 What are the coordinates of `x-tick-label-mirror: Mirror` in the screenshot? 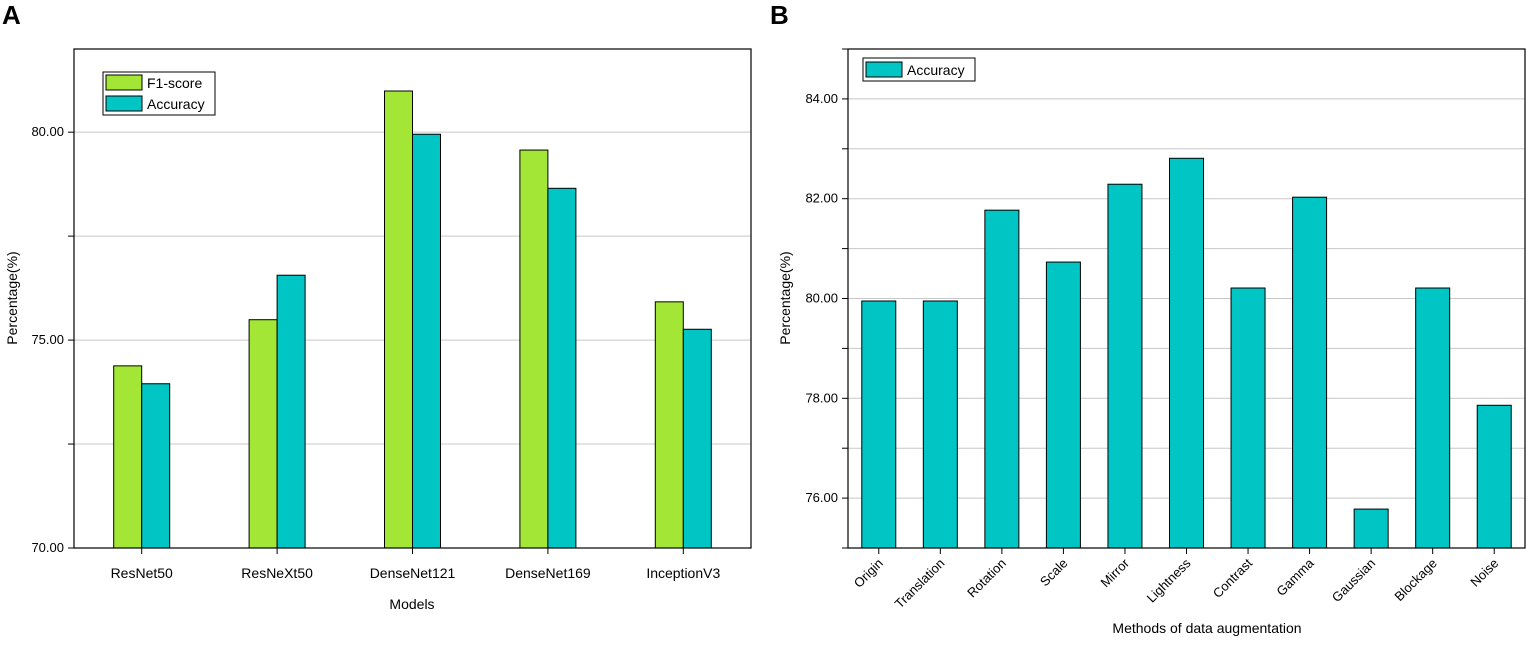 It's located at (1114, 572).